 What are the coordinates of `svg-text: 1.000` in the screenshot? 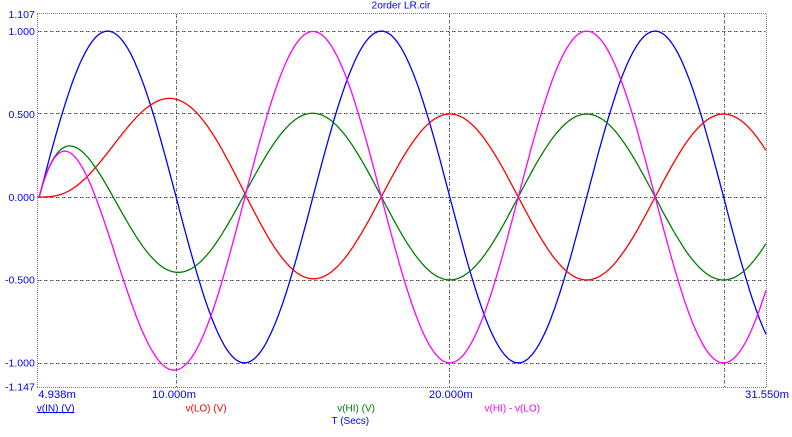 It's located at (22, 32).